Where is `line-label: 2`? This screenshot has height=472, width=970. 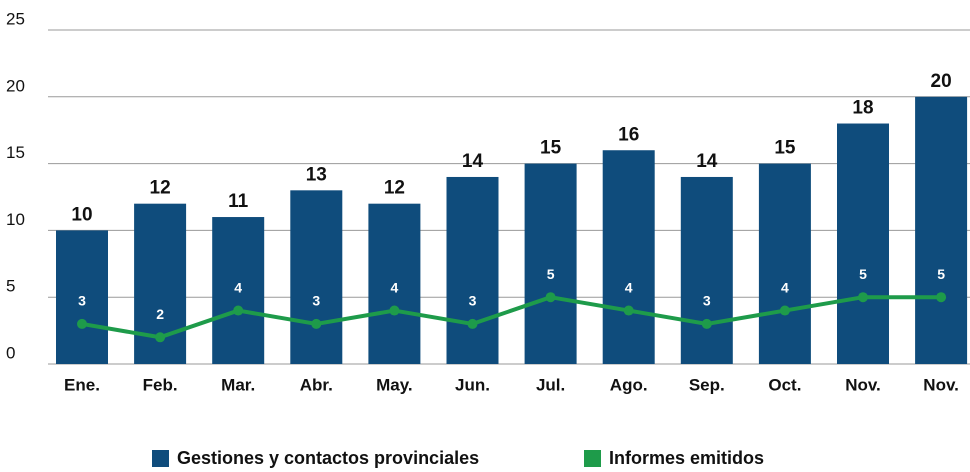 line-label: 2 is located at coordinates (160, 314).